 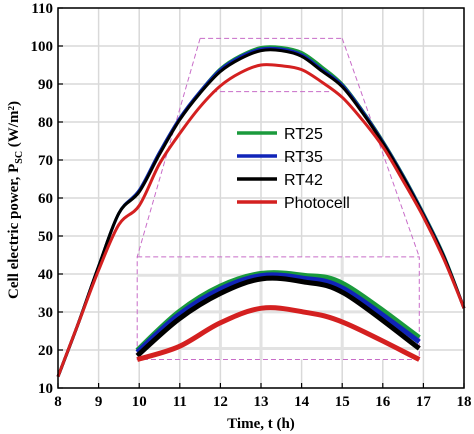 I want to click on y-axis-label-sub: SC, so click(x=19, y=157).